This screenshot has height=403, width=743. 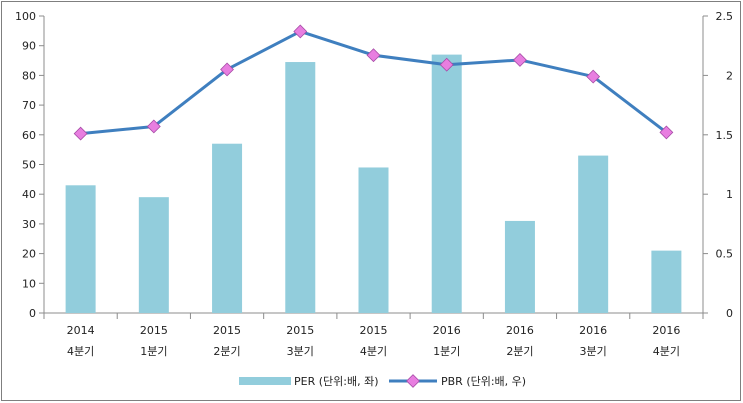 What do you see at coordinates (25, 16) in the screenshot?
I see `y-left-tick-label: 100` at bounding box center [25, 16].